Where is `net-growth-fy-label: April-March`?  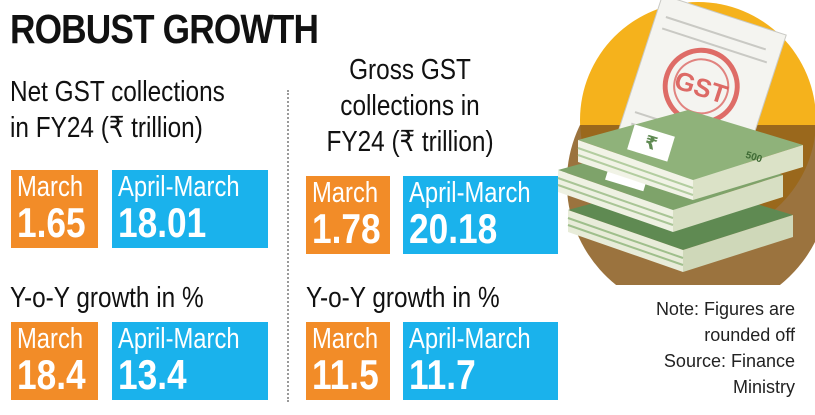
net-growth-fy-label: April-March is located at coordinates (179, 339).